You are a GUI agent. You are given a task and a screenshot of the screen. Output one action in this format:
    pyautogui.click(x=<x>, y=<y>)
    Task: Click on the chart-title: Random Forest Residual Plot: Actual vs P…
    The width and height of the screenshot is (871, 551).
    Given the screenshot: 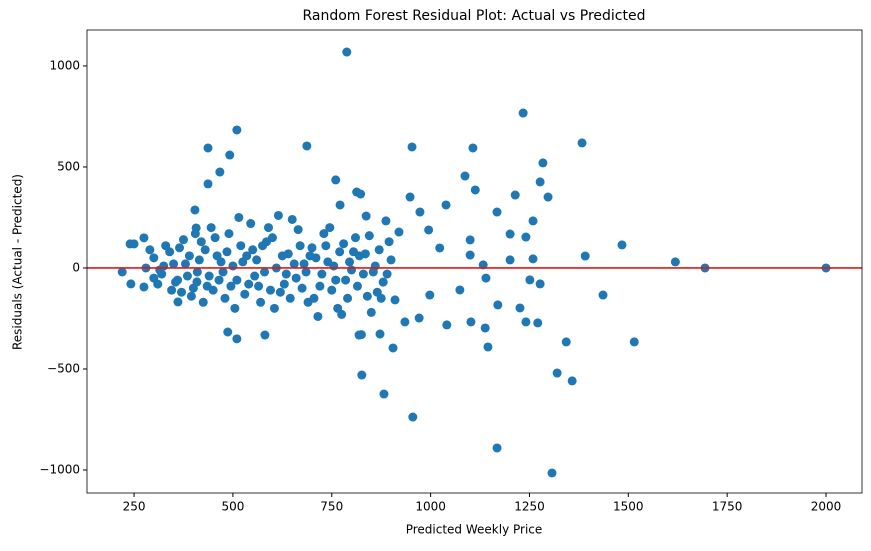 What is the action you would take?
    pyautogui.click(x=473, y=16)
    